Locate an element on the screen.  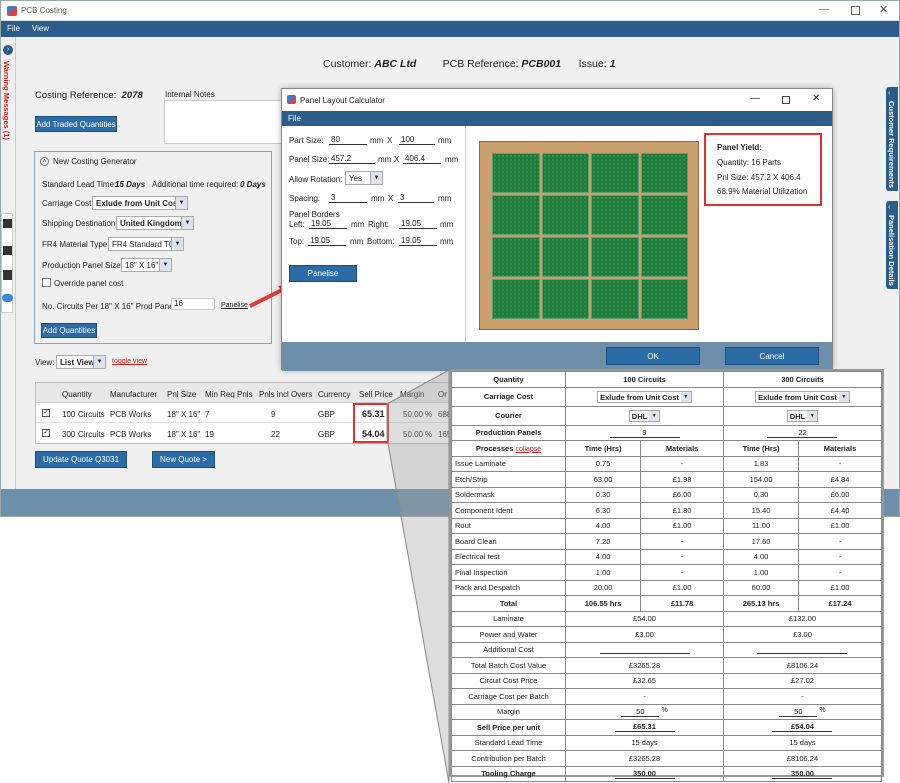
lead-time-label: Standard Lead Time: is located at coordinates (79, 184).